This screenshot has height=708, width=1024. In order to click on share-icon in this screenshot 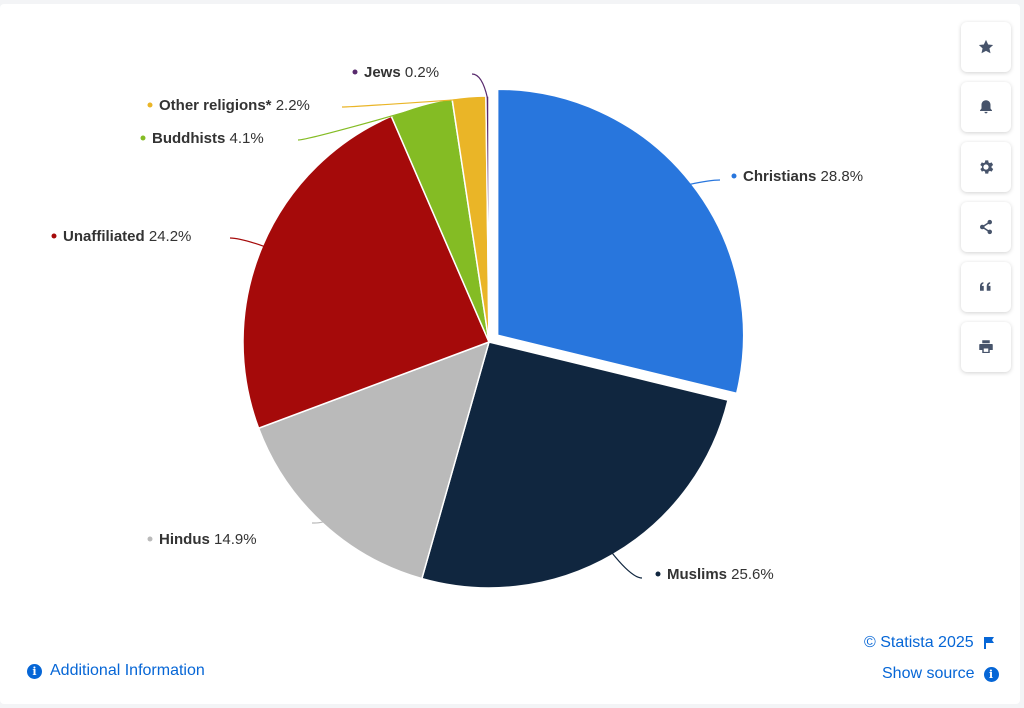, I will do `click(986, 227)`.